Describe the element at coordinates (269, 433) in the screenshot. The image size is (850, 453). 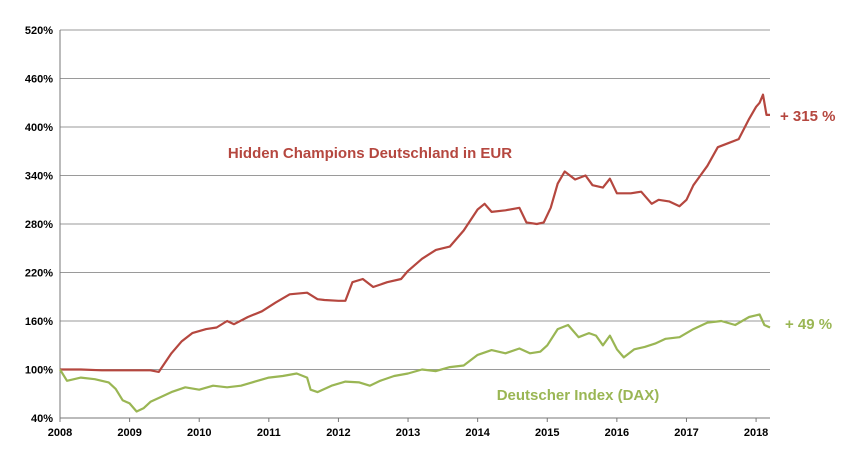
I see `x-tick-label: 2011` at that location.